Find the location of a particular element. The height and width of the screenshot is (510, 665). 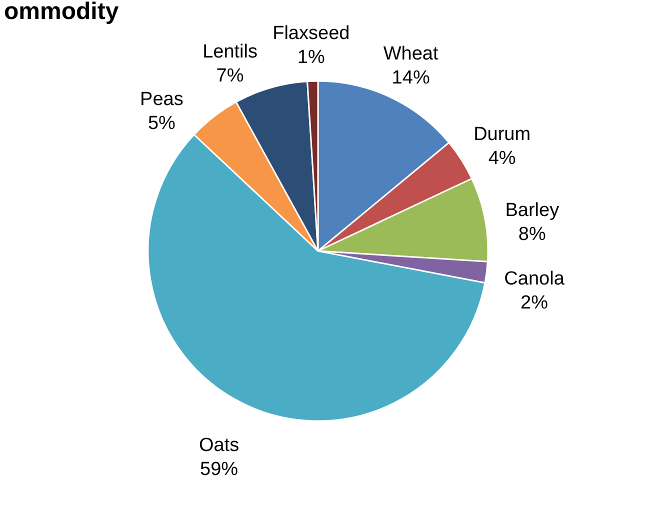

data-label: 14% is located at coordinates (411, 78).